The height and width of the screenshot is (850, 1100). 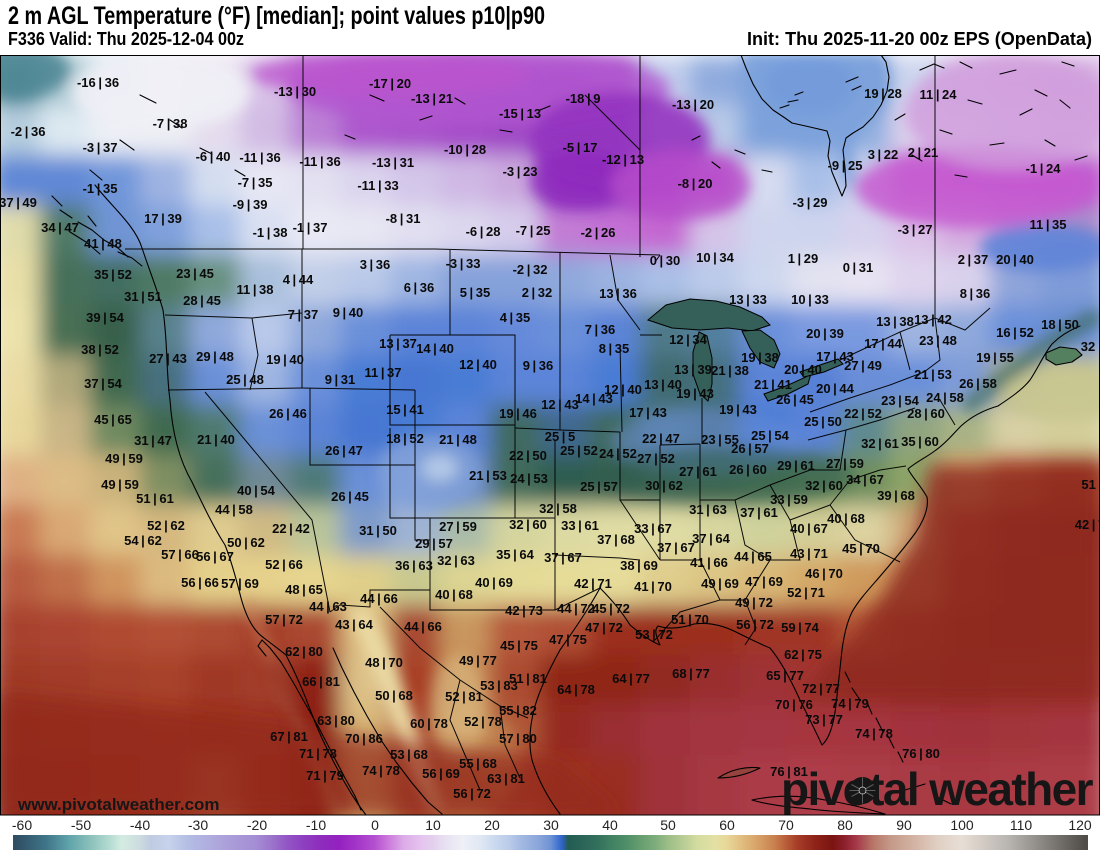 What do you see at coordinates (648, 412) in the screenshot?
I see `svg-text: 17 | 43` at bounding box center [648, 412].